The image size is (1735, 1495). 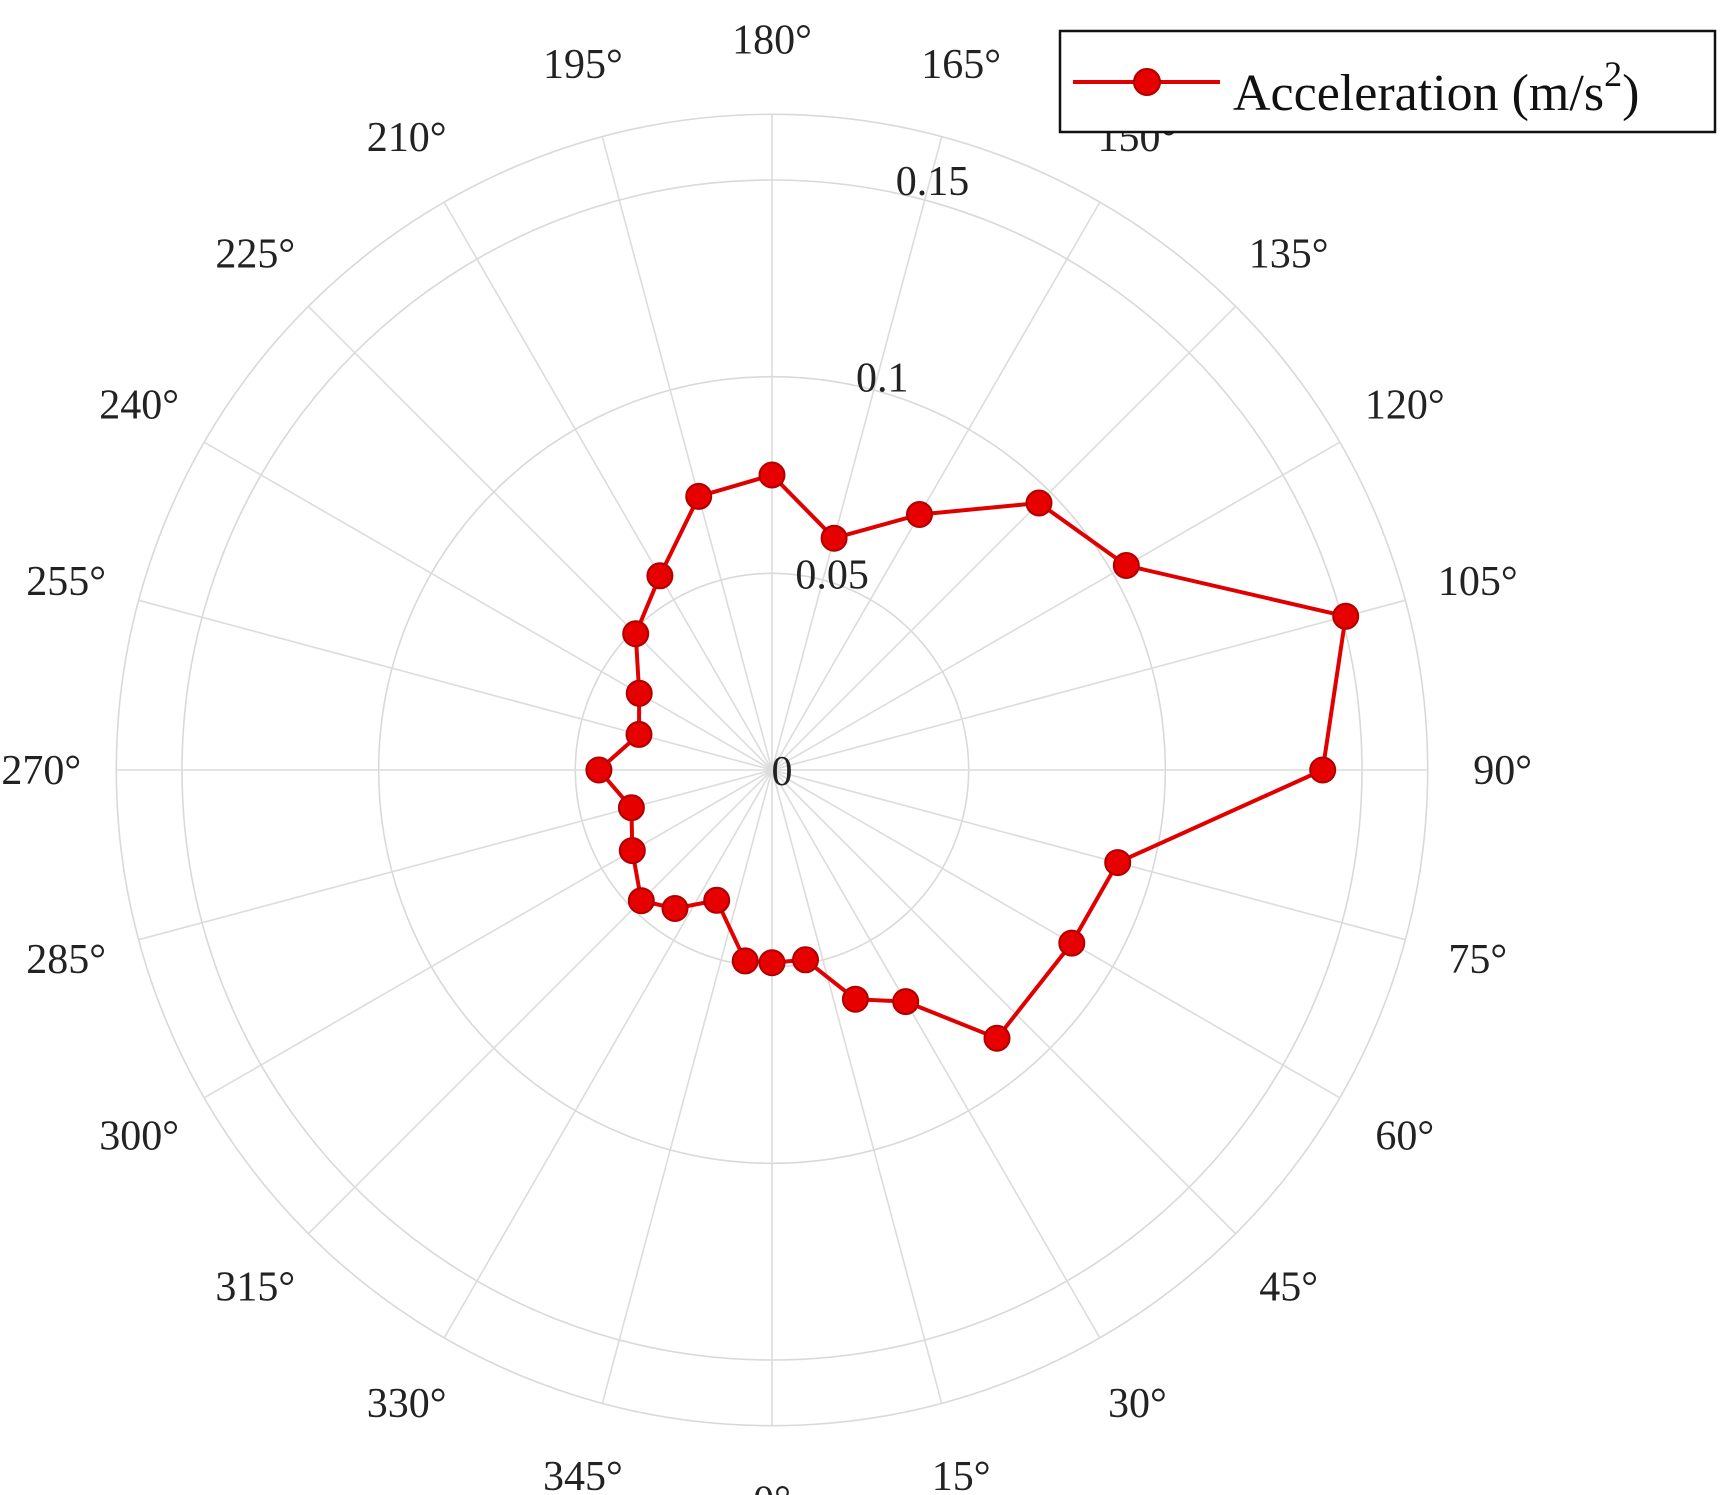 What do you see at coordinates (772, 1487) in the screenshot?
I see `angle-tick-label: 0°` at bounding box center [772, 1487].